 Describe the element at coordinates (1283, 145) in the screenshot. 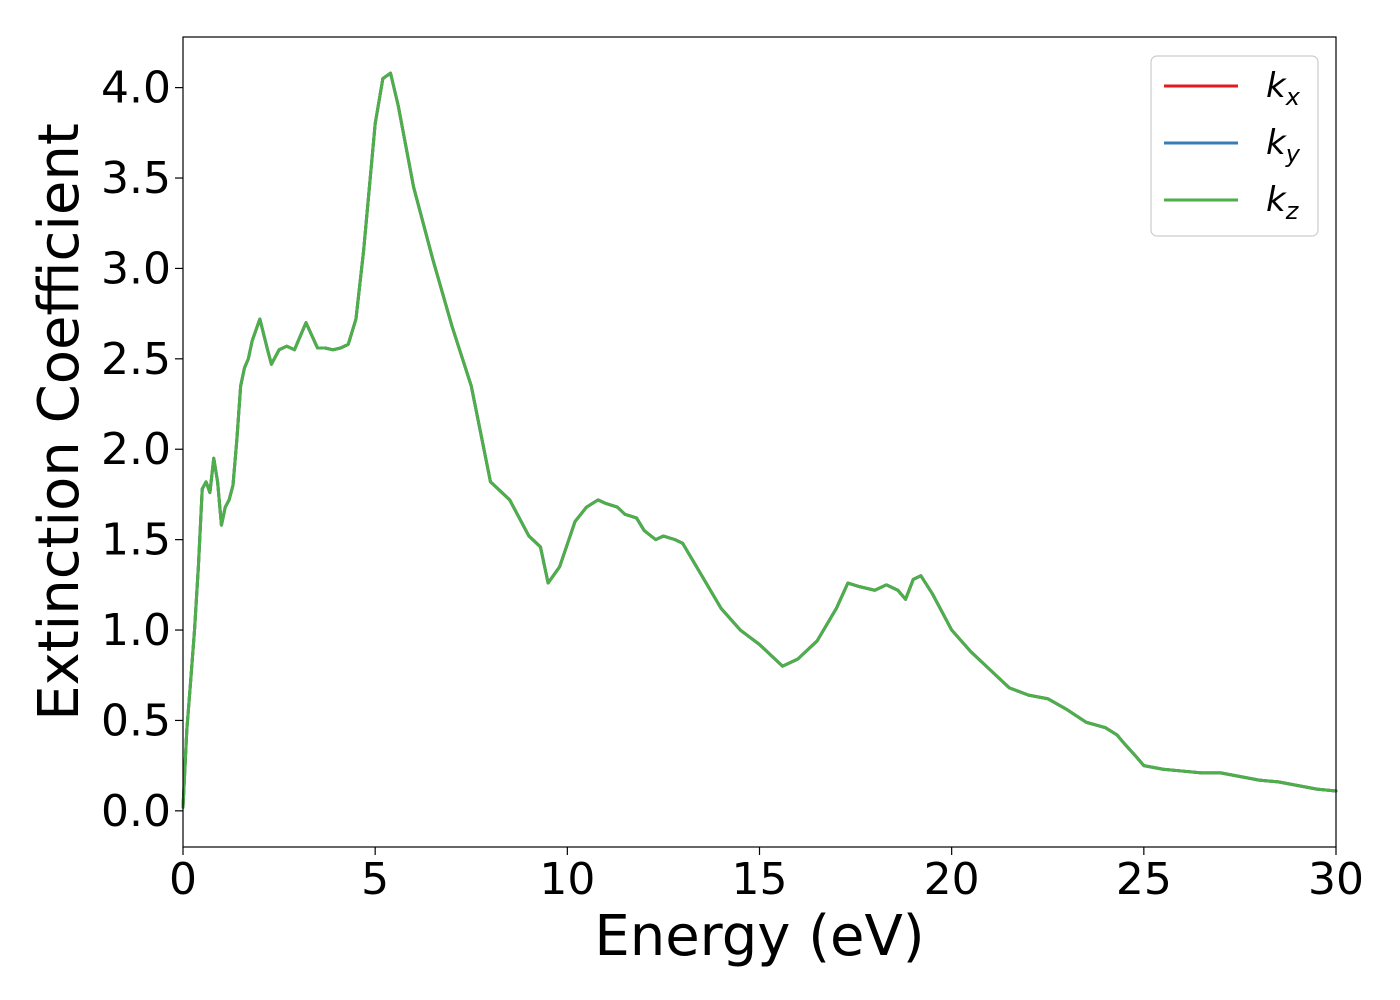

I see `legend-entry-ky: ky` at that location.